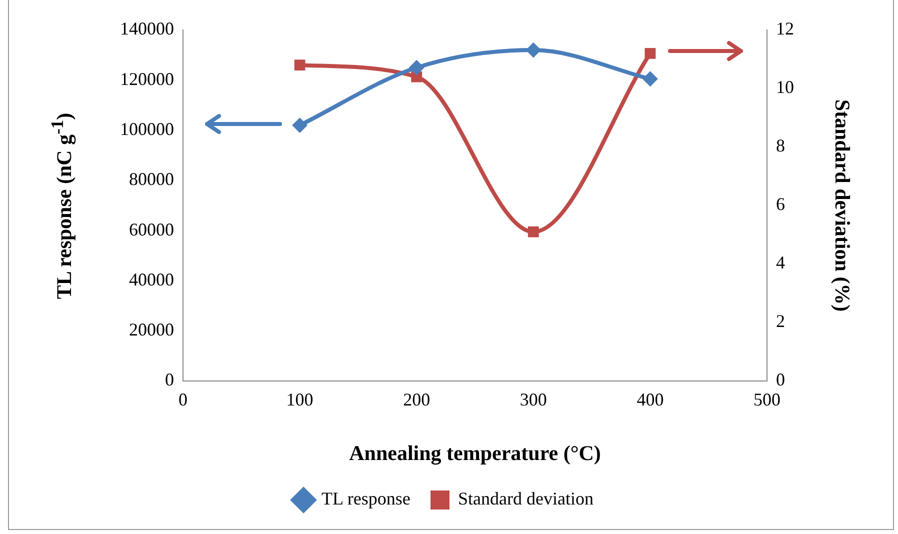 Image resolution: width=898 pixels, height=534 pixels. I want to click on x-tick-label: 200, so click(416, 400).